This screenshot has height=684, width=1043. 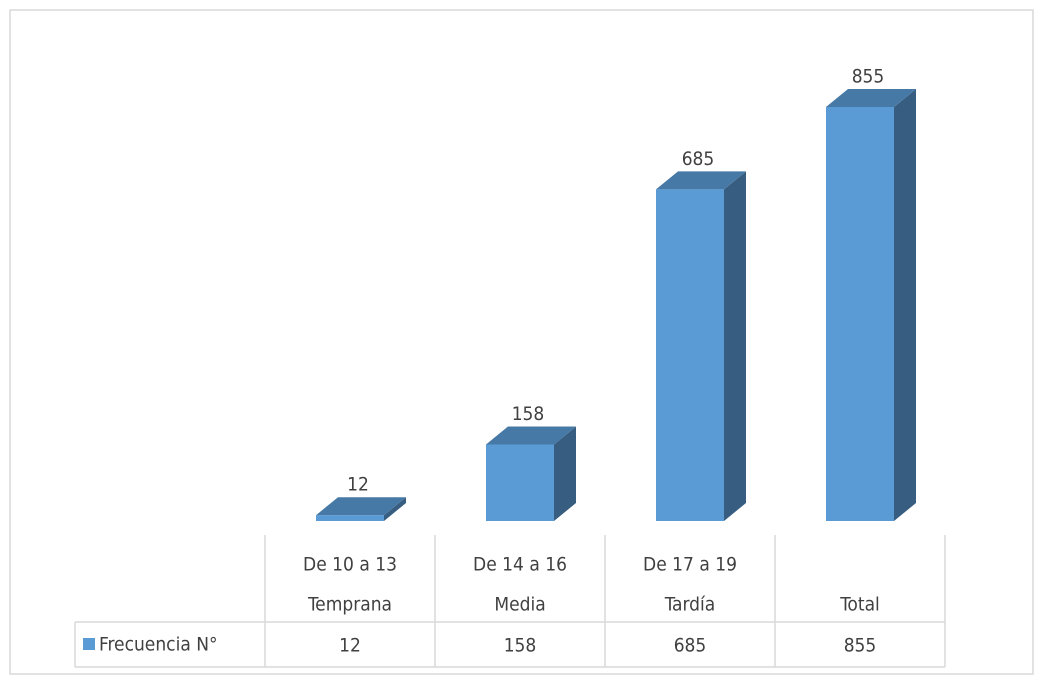 What do you see at coordinates (520, 646) in the screenshot?
I see `table-value: 158` at bounding box center [520, 646].